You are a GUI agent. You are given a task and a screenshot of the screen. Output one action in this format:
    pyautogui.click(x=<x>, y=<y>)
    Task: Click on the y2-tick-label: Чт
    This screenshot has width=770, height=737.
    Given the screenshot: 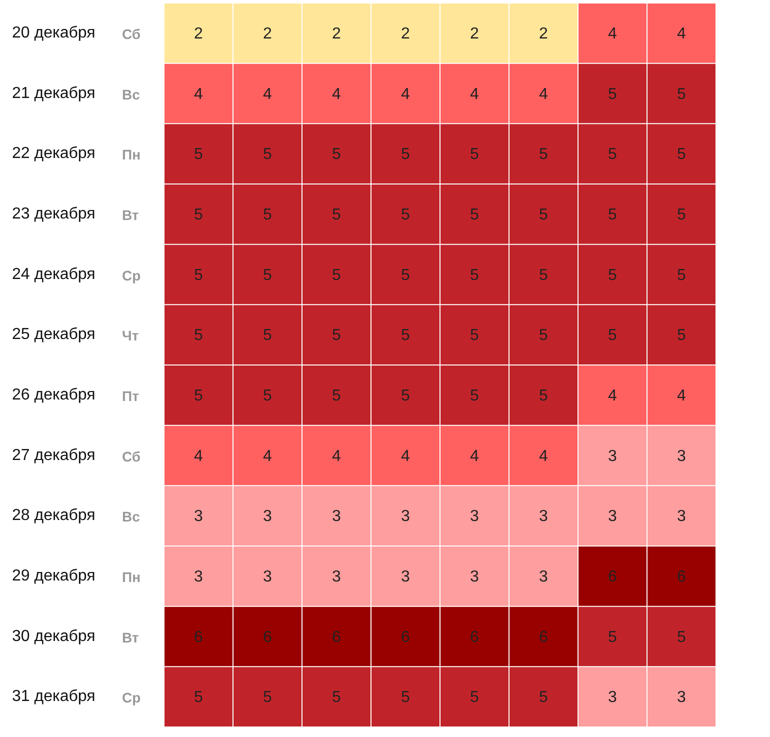 What is the action you would take?
    pyautogui.click(x=130, y=336)
    